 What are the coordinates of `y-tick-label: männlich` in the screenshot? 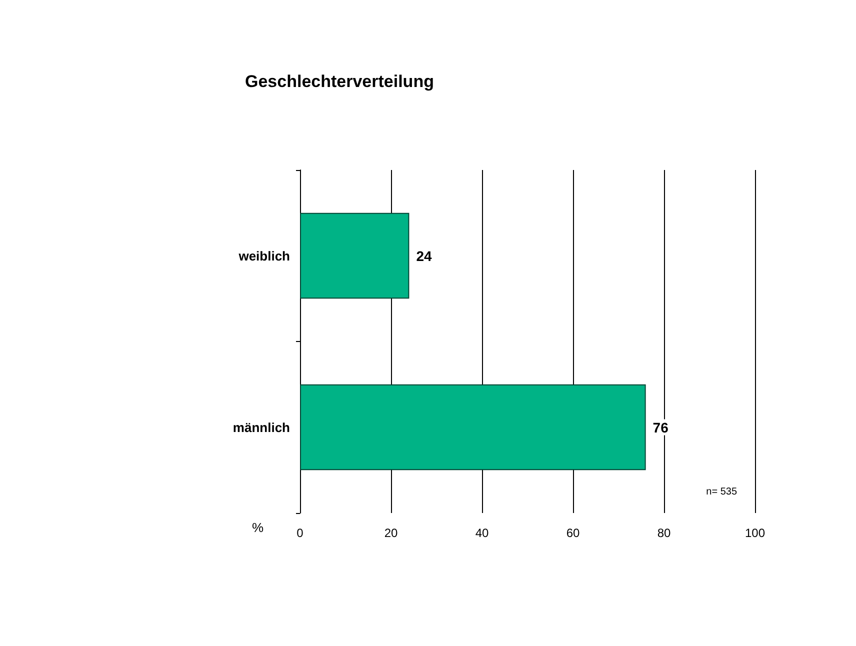 It's located at (261, 427).